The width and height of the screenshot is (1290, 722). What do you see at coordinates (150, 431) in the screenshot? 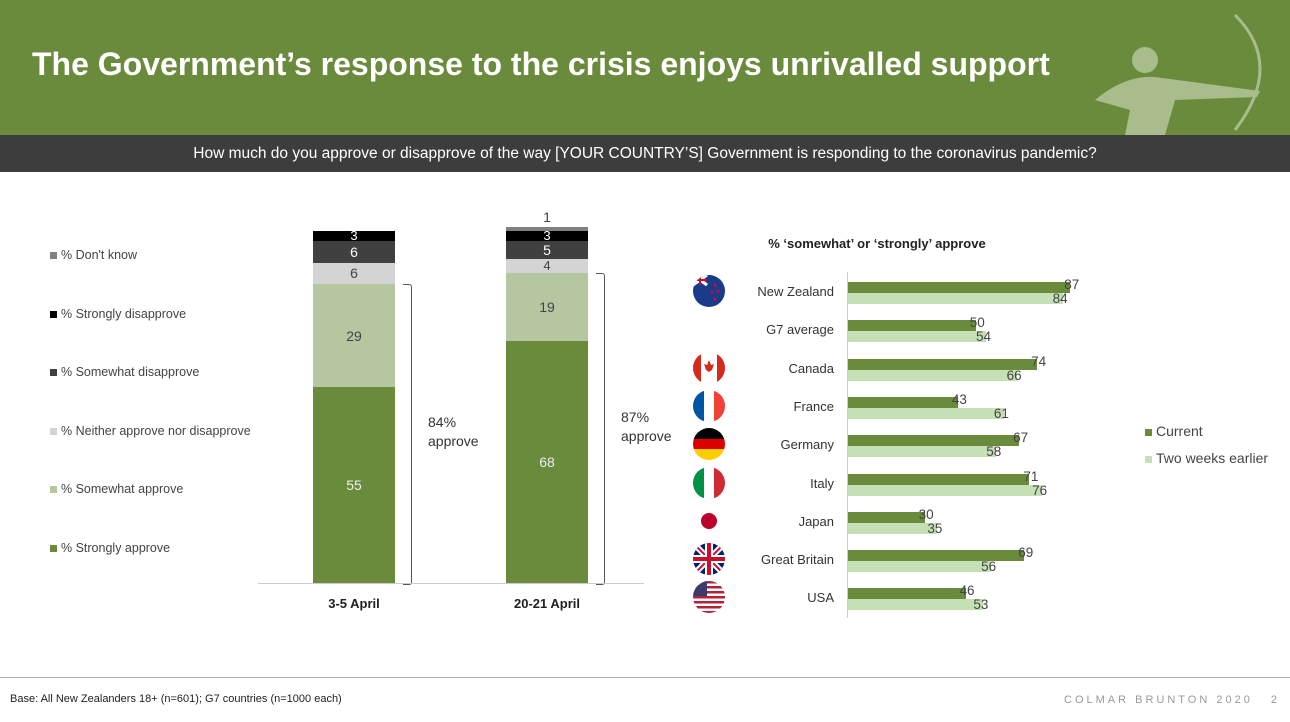
I see `legend-item: % Neither approve nor disapprove` at bounding box center [150, 431].